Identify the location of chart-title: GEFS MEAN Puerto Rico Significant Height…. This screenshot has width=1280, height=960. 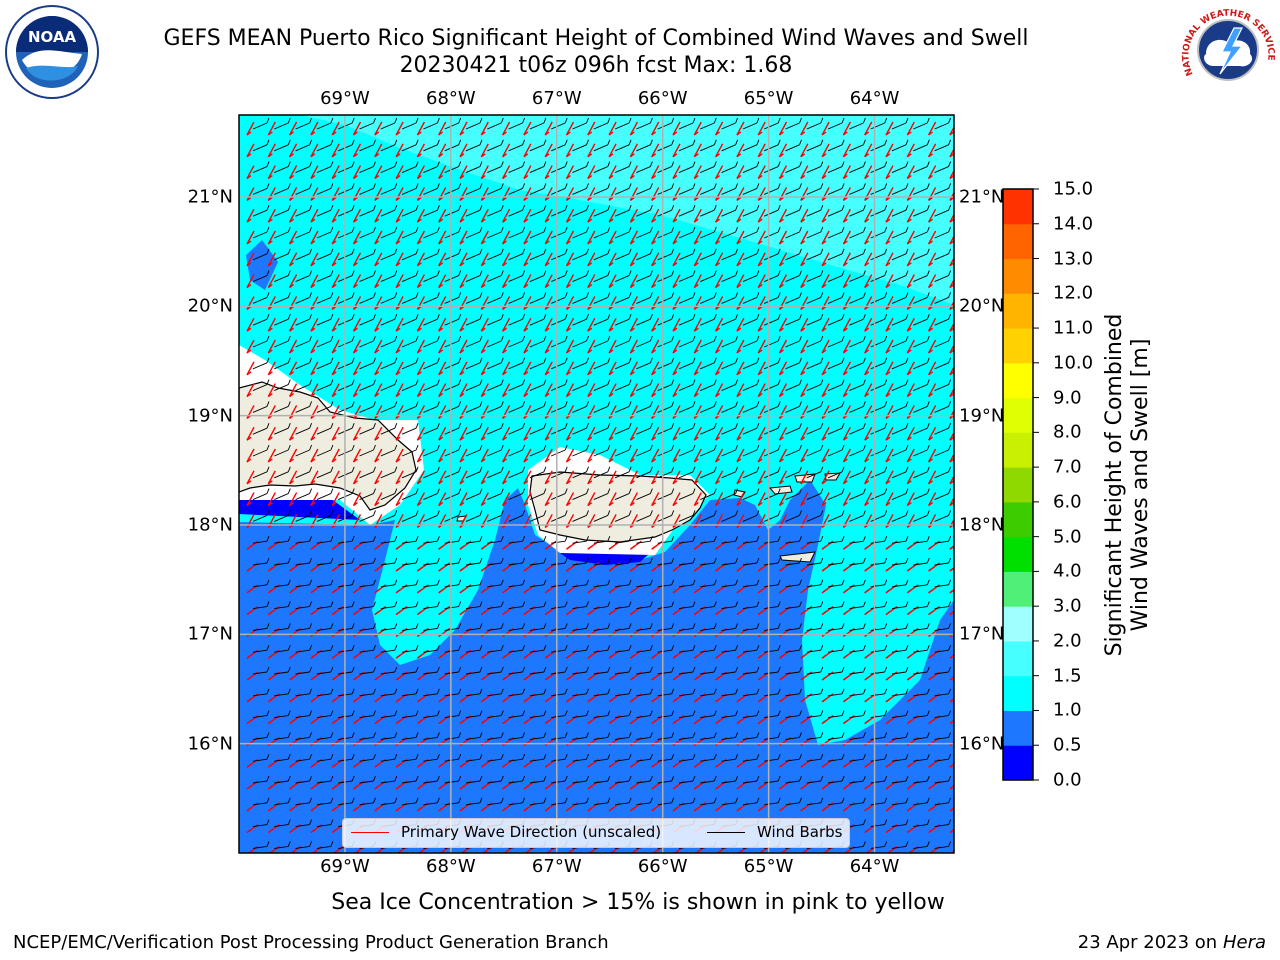
(596, 38).